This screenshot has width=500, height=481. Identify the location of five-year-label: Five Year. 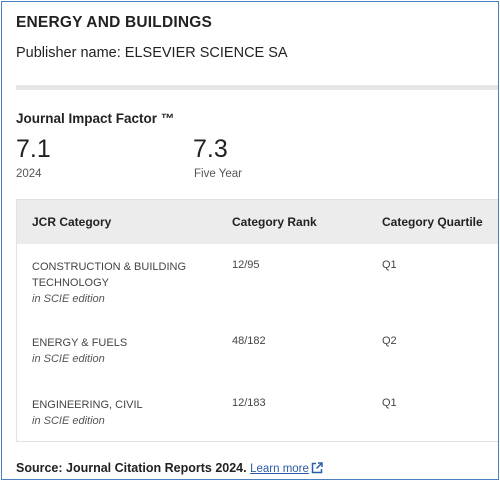
(218, 174).